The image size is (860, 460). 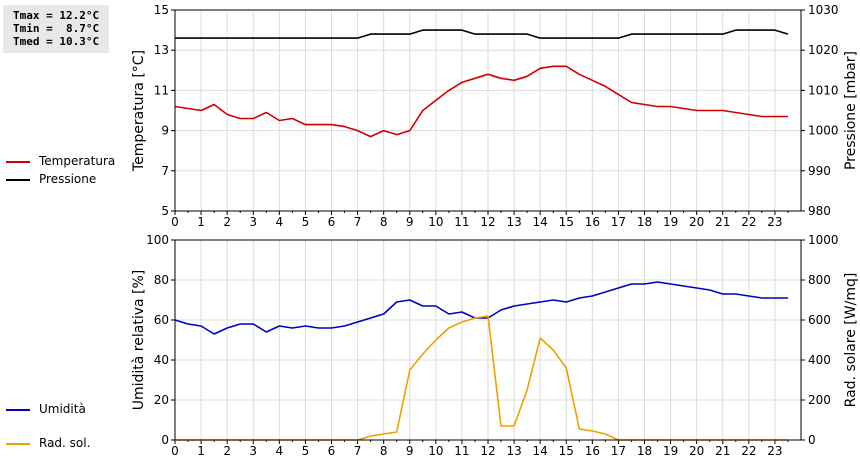 I want to click on panel1-ytick-left-label: 15, so click(x=161, y=10).